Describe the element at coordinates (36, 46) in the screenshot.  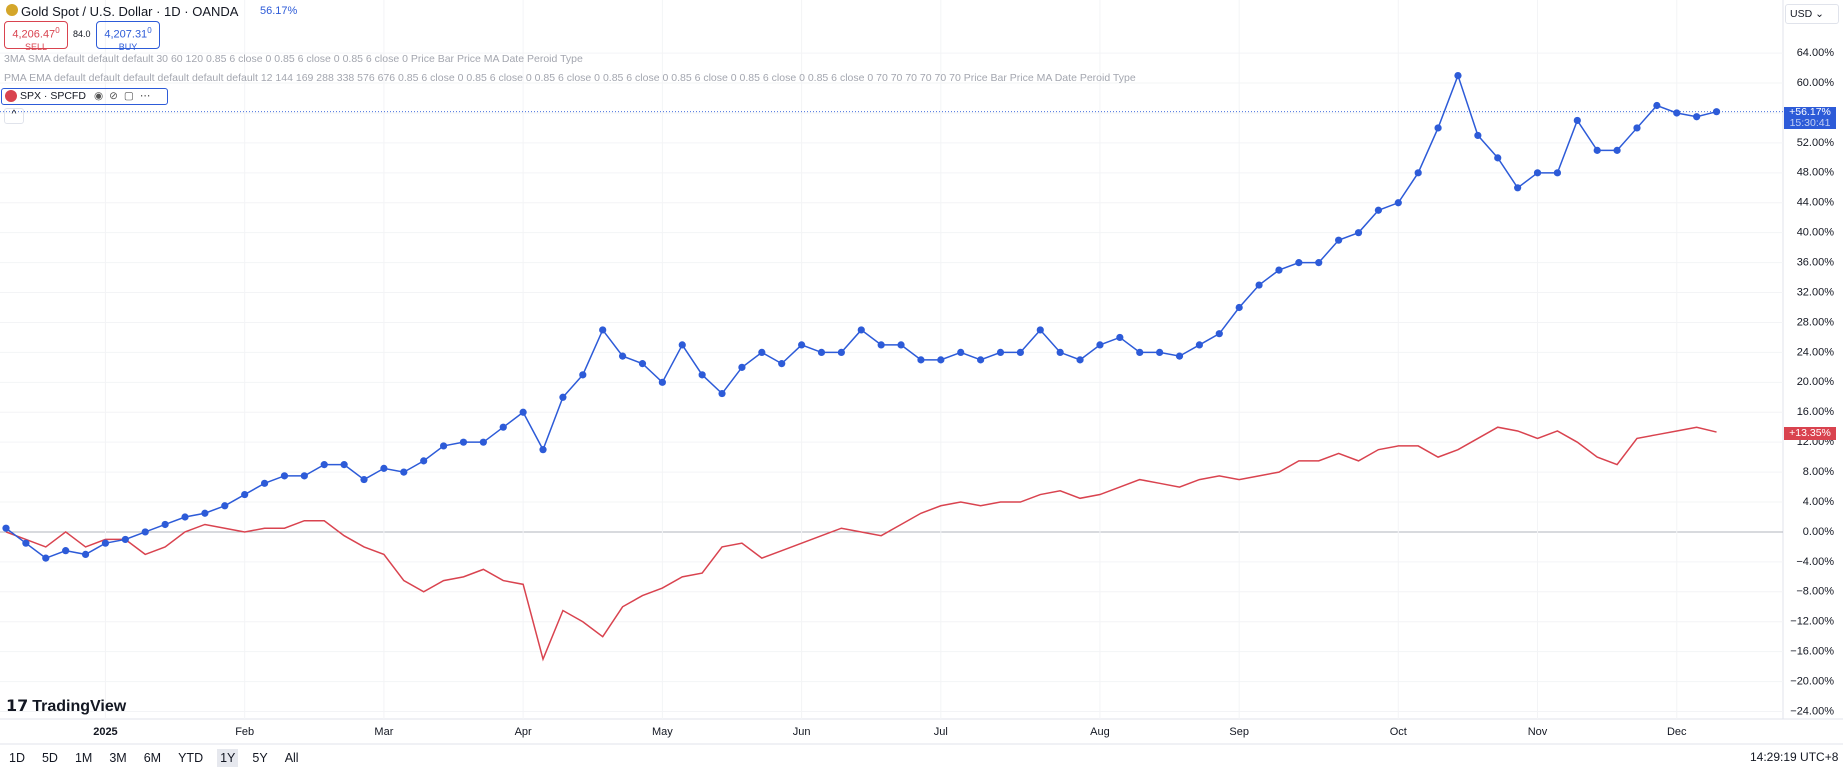
I see `label: SELL` at that location.